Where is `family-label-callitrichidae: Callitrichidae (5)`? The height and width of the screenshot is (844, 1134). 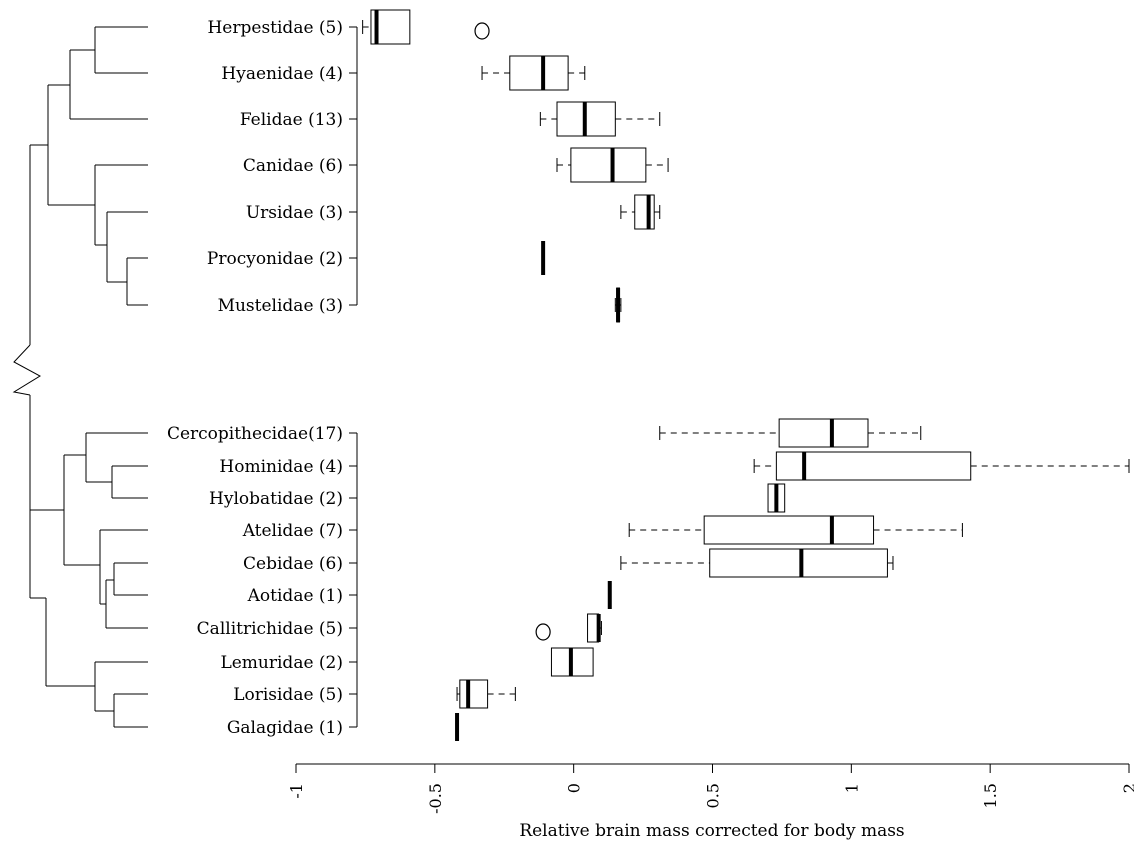 family-label-callitrichidae: Callitrichidae (5) is located at coordinates (270, 629).